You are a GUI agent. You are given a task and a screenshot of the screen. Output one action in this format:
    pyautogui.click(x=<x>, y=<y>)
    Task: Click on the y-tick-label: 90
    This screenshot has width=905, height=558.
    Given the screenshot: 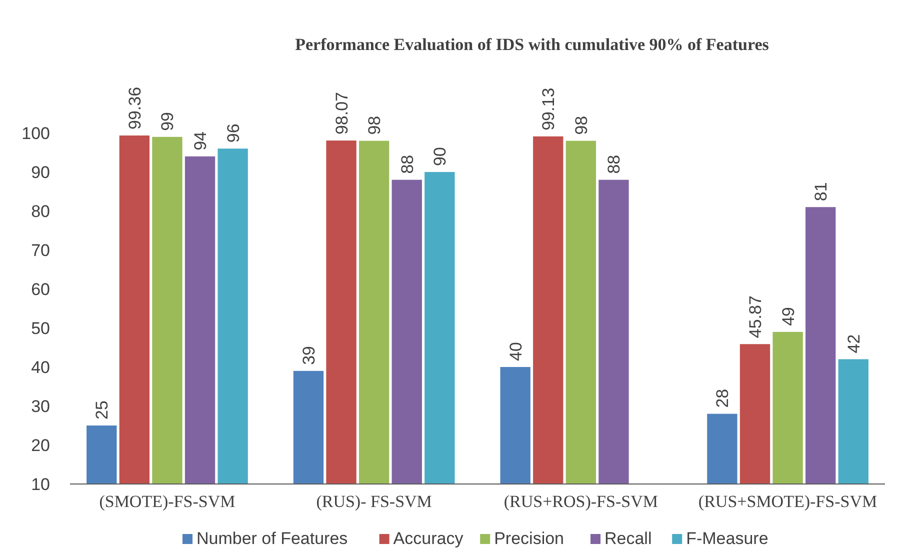 What is the action you would take?
    pyautogui.click(x=40, y=172)
    